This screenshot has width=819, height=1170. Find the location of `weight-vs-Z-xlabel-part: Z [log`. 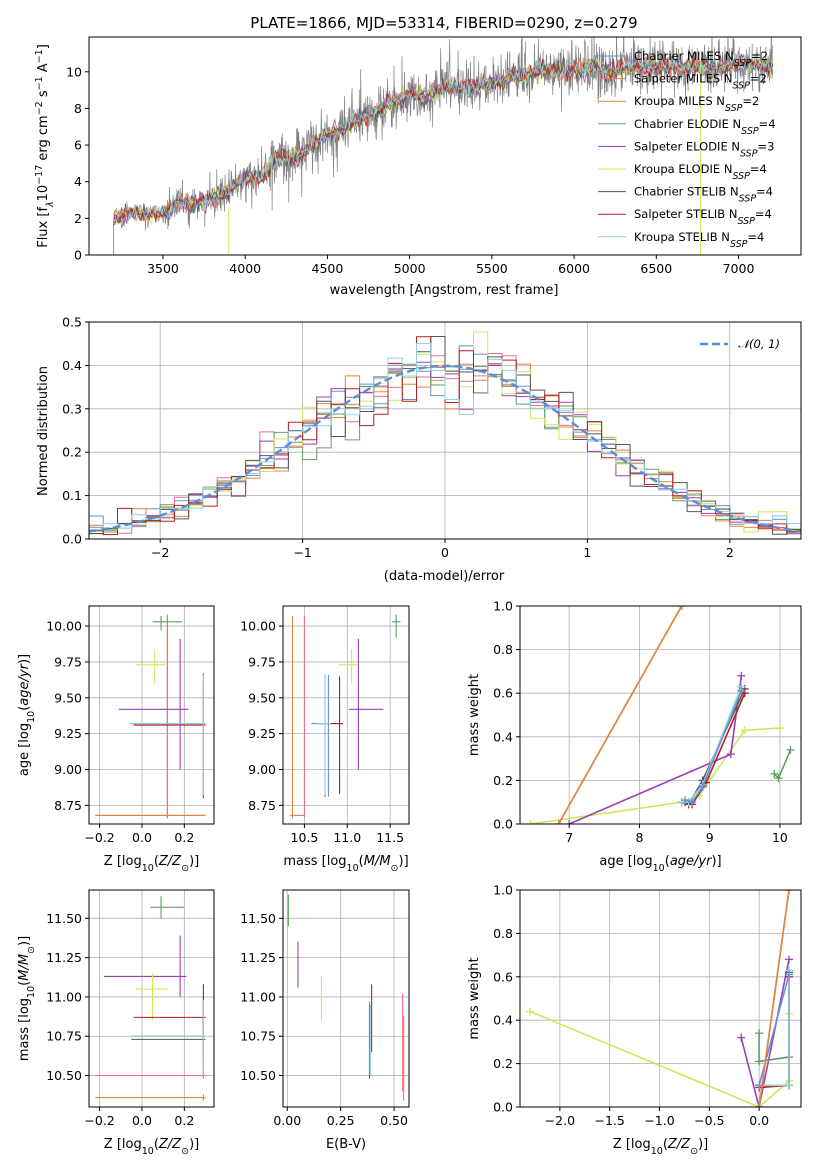

weight-vs-Z-xlabel-part: Z [log is located at coordinates (632, 1144).